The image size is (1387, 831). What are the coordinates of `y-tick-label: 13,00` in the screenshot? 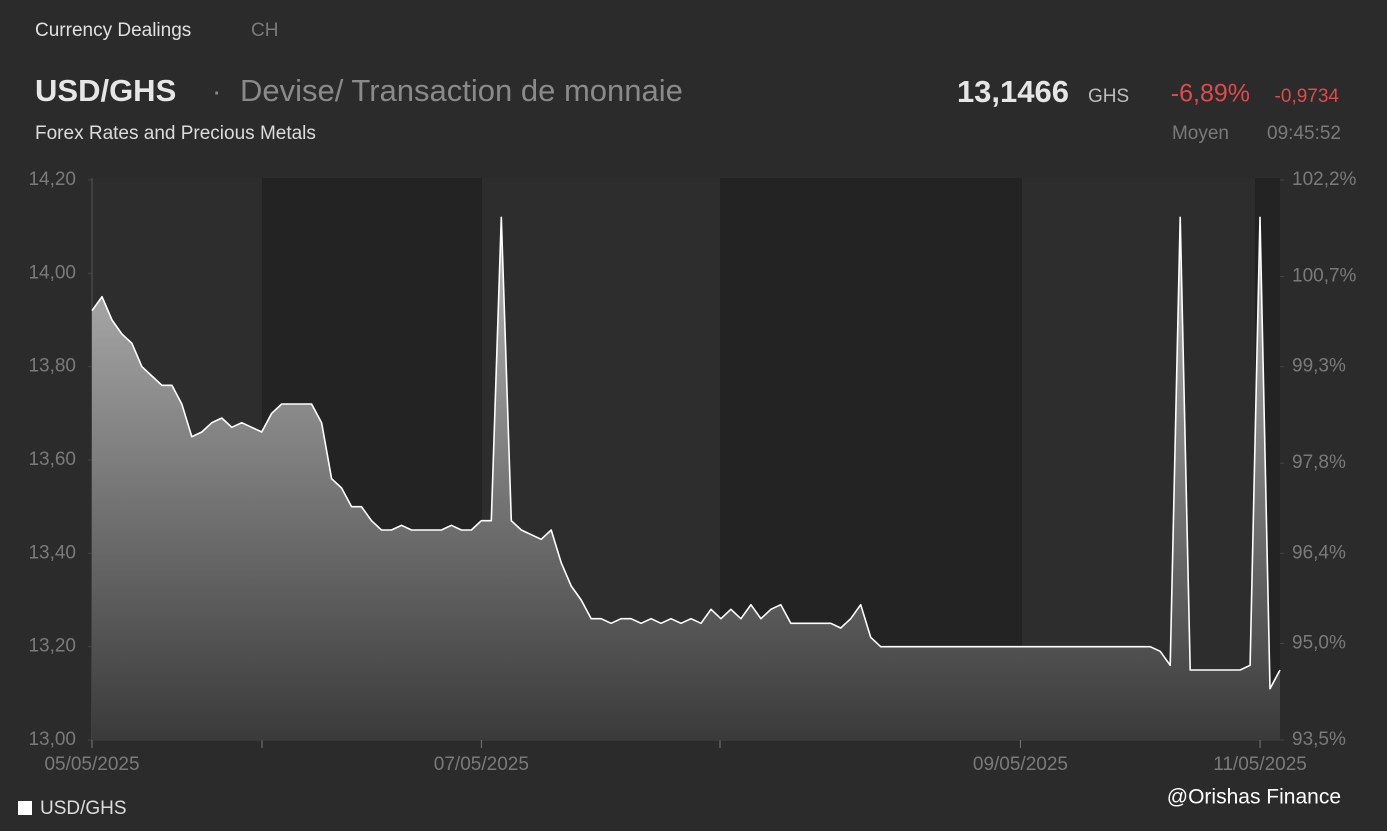 It's located at (52, 739).